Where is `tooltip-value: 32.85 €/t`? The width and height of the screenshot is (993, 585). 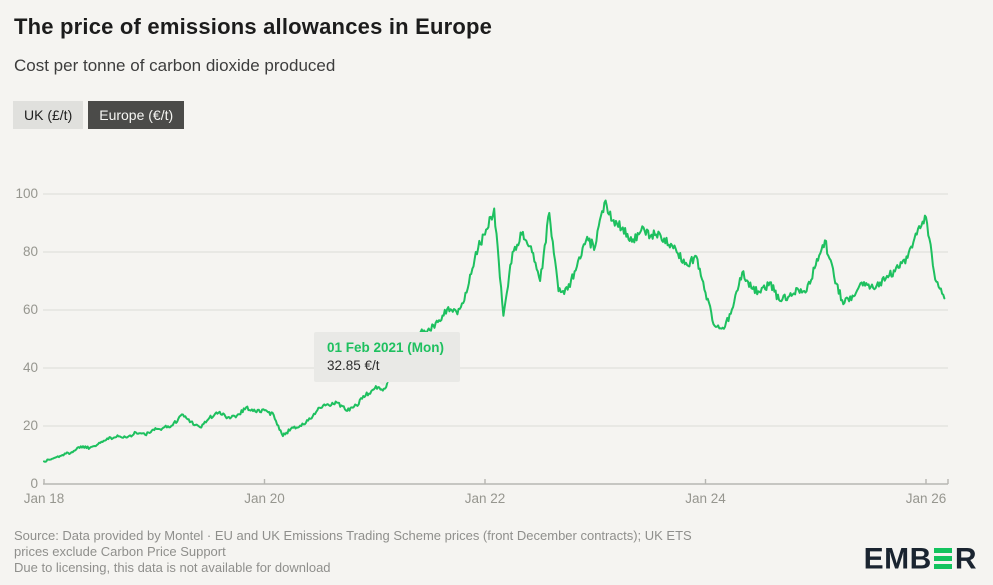
tooltip-value: 32.85 €/t is located at coordinates (353, 365).